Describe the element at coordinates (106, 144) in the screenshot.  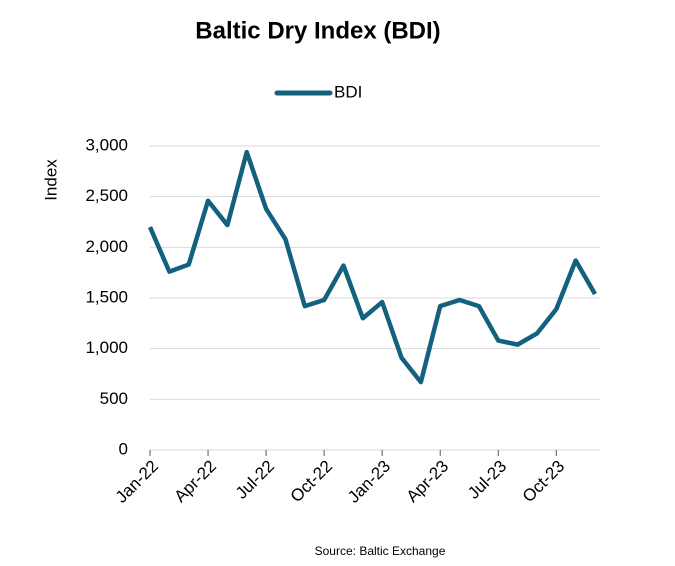
I see `y-tick-label: 3,000` at that location.